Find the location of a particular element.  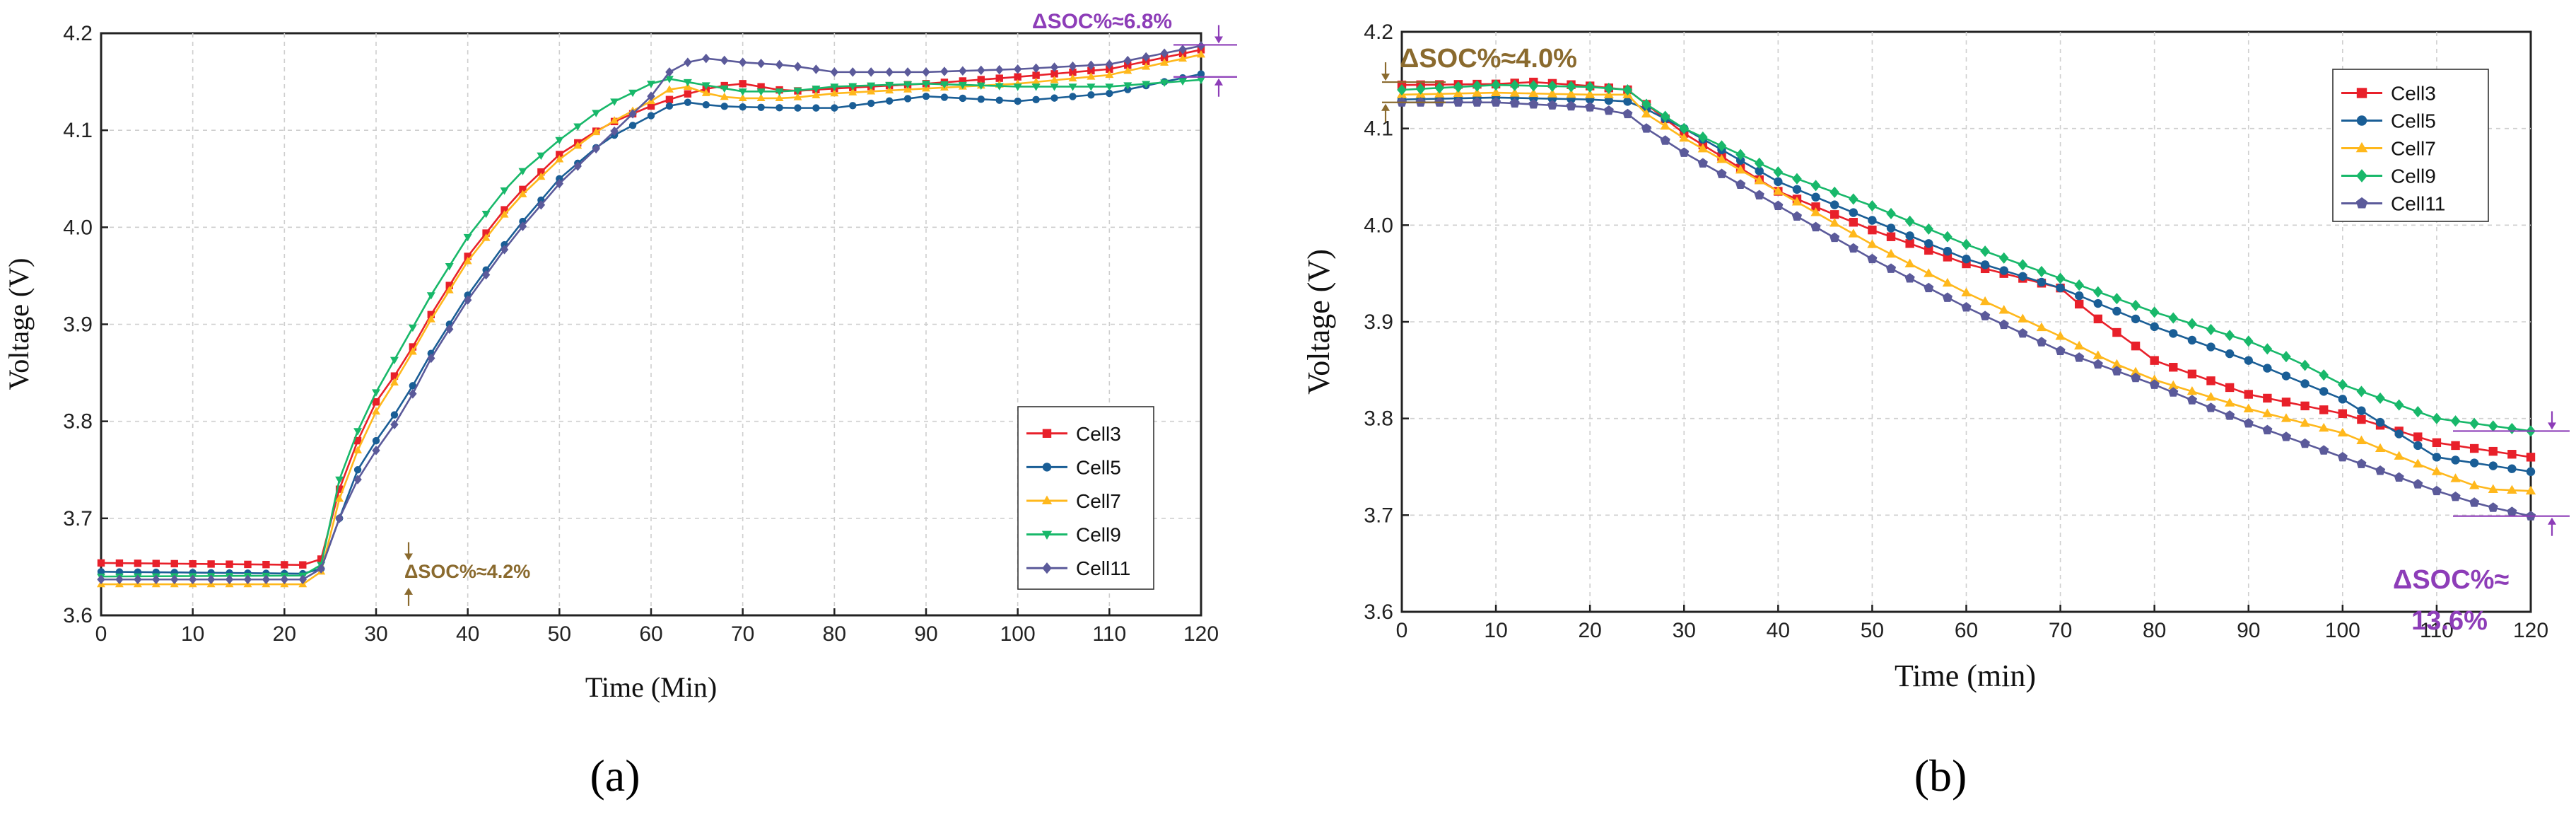

legend-marker-cell9 is located at coordinates (2362, 175).